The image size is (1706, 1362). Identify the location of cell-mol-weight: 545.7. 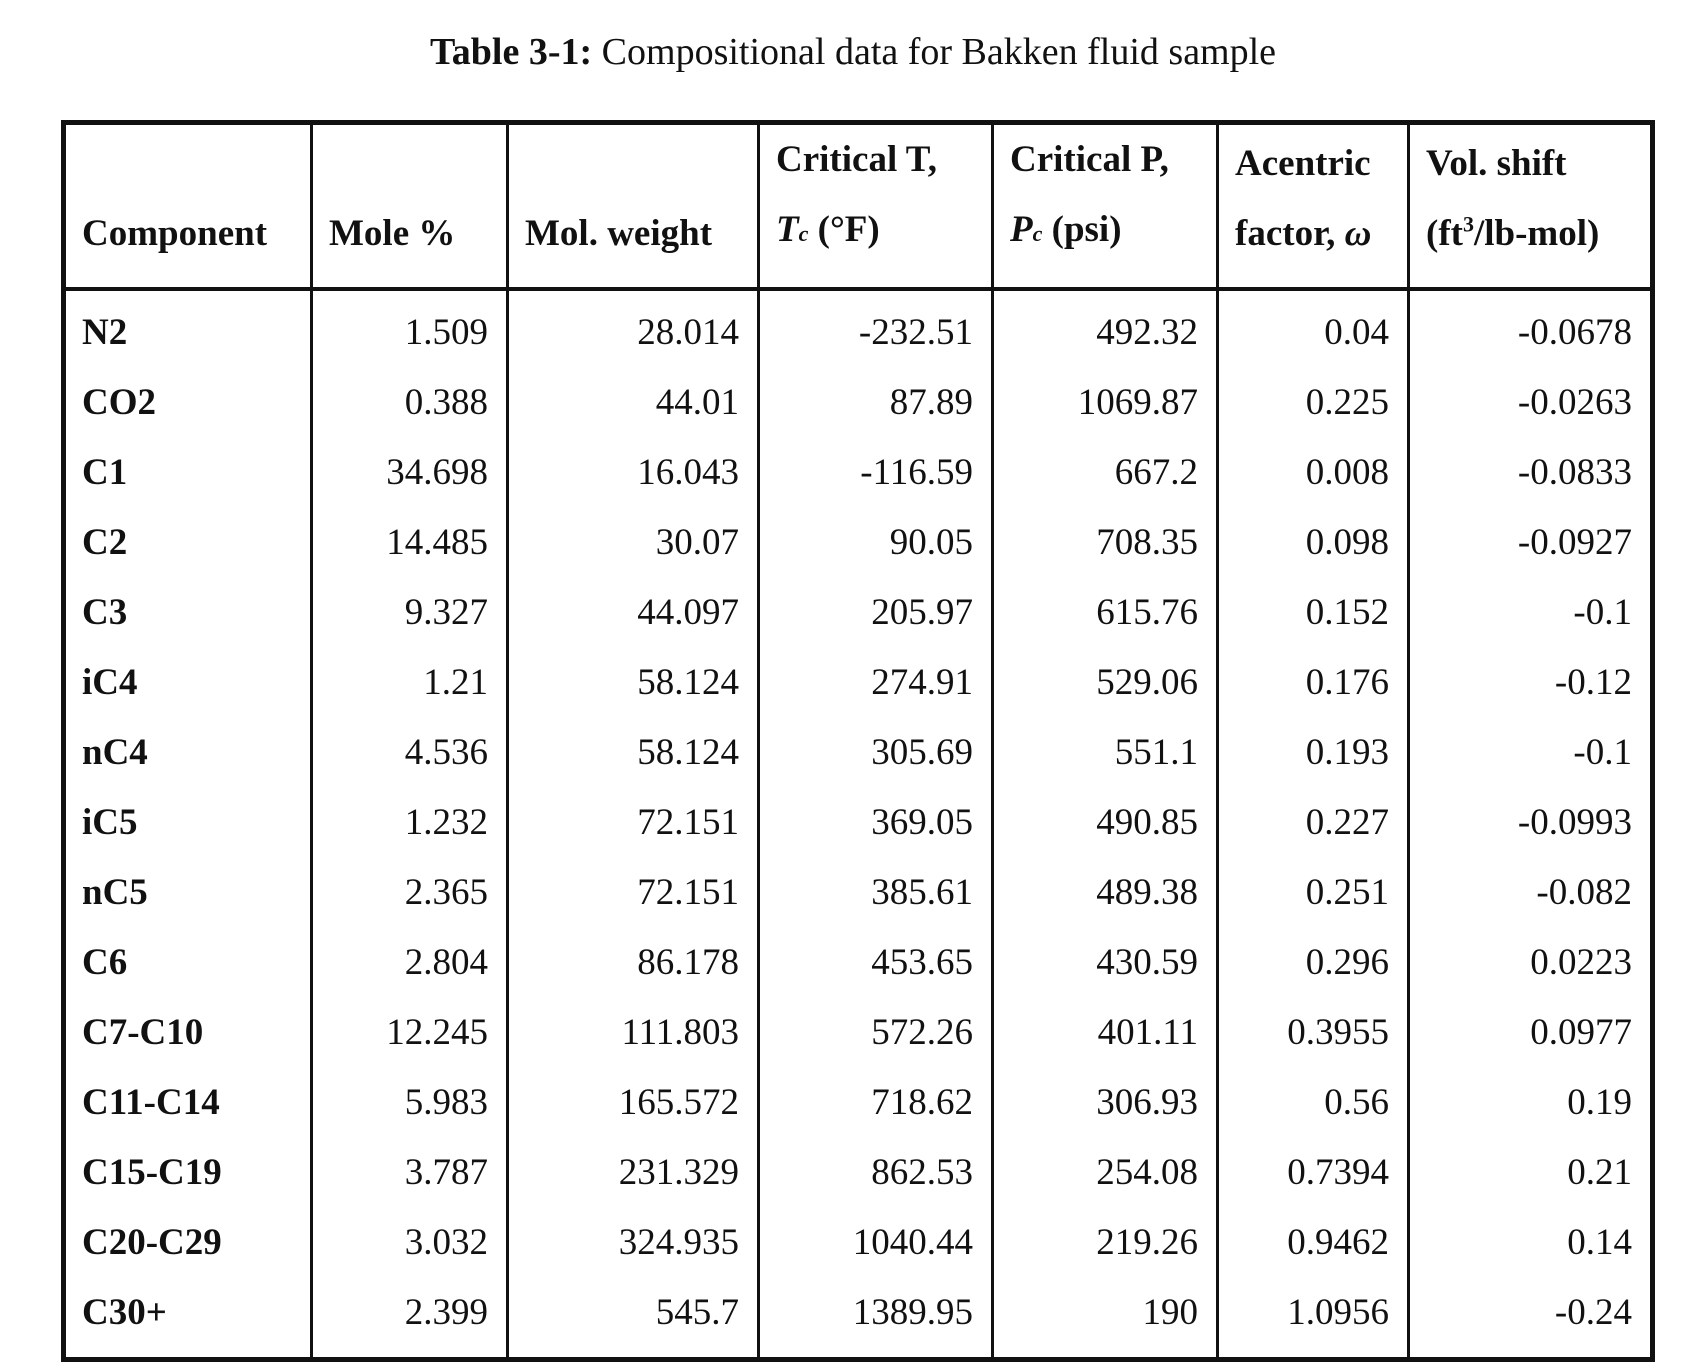
(633, 1318).